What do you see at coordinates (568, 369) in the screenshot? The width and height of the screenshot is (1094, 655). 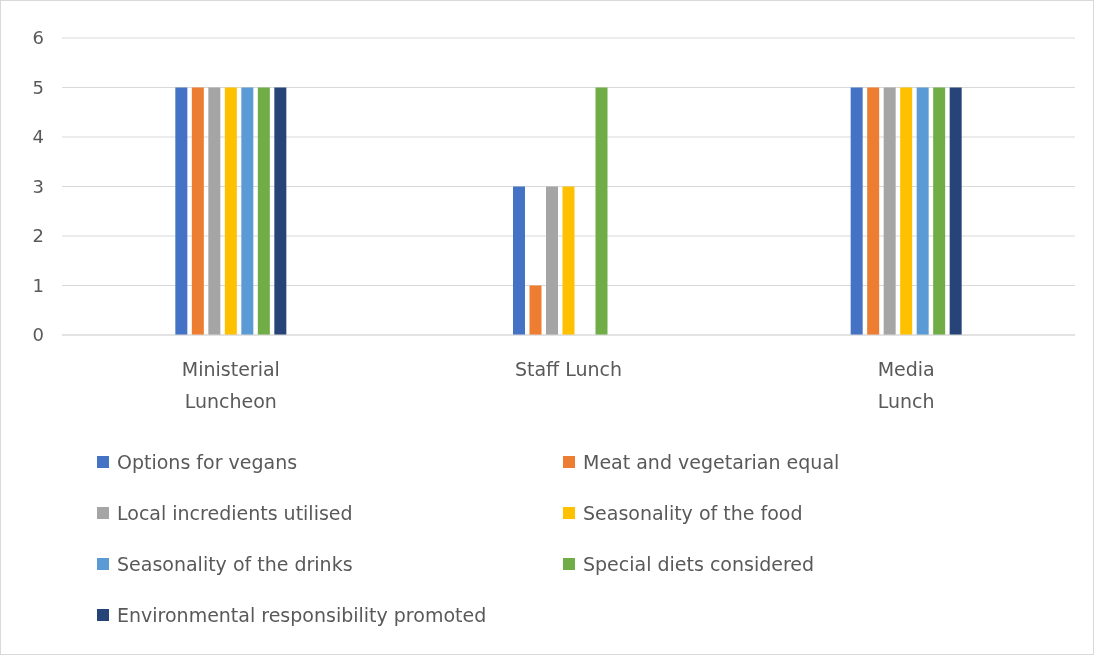 I see `x-tick-label: Staff Lunch` at bounding box center [568, 369].